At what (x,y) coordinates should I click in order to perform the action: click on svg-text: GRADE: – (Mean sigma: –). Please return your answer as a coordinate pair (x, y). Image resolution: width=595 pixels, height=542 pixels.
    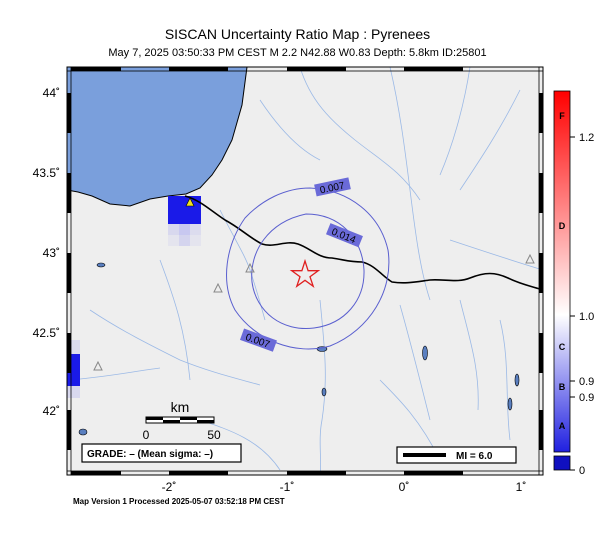
    Looking at the image, I should click on (150, 454).